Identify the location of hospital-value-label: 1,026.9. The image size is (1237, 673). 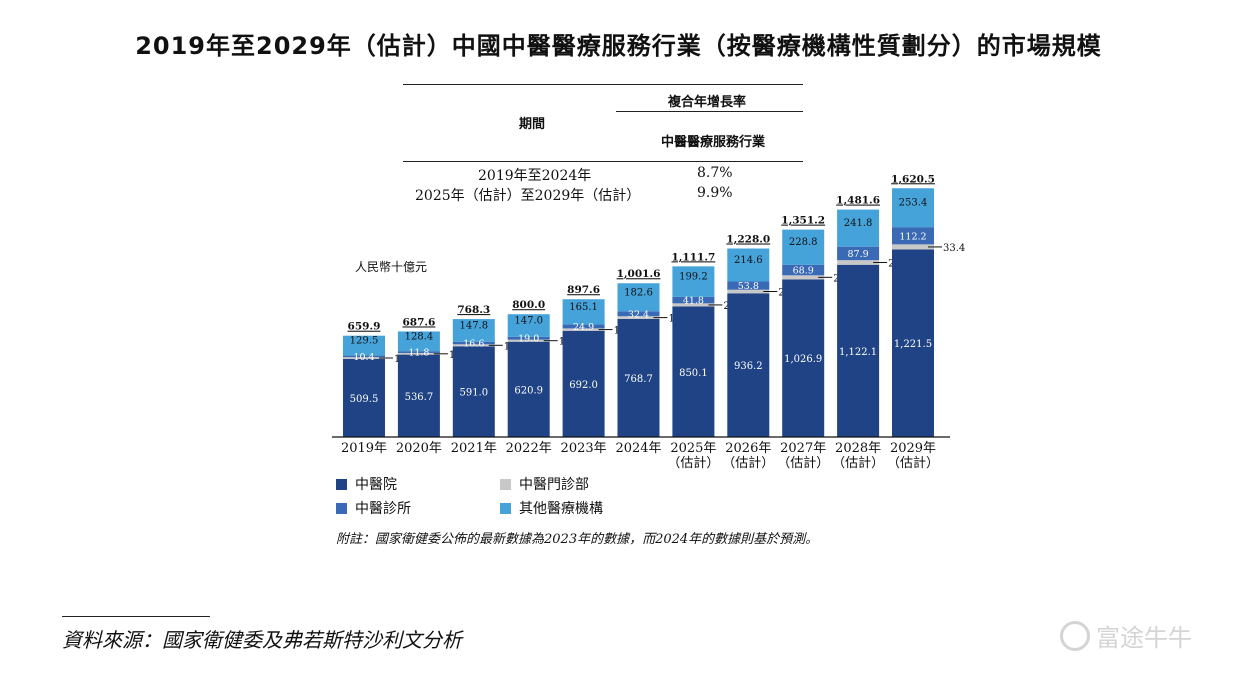
(803, 359).